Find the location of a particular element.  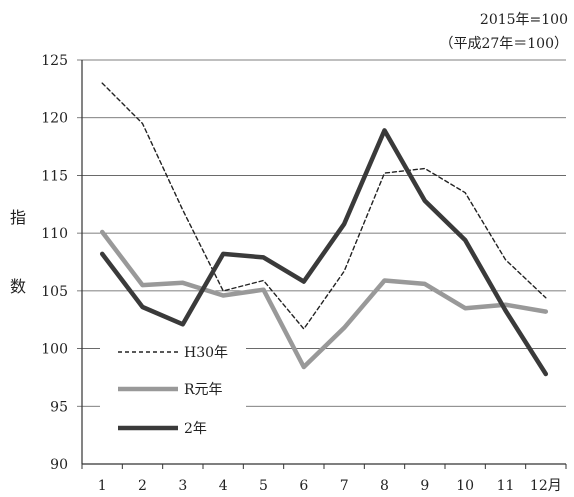

y-tick-labels: 90 95 100 105 110 115 120 125 is located at coordinates (54, 263).